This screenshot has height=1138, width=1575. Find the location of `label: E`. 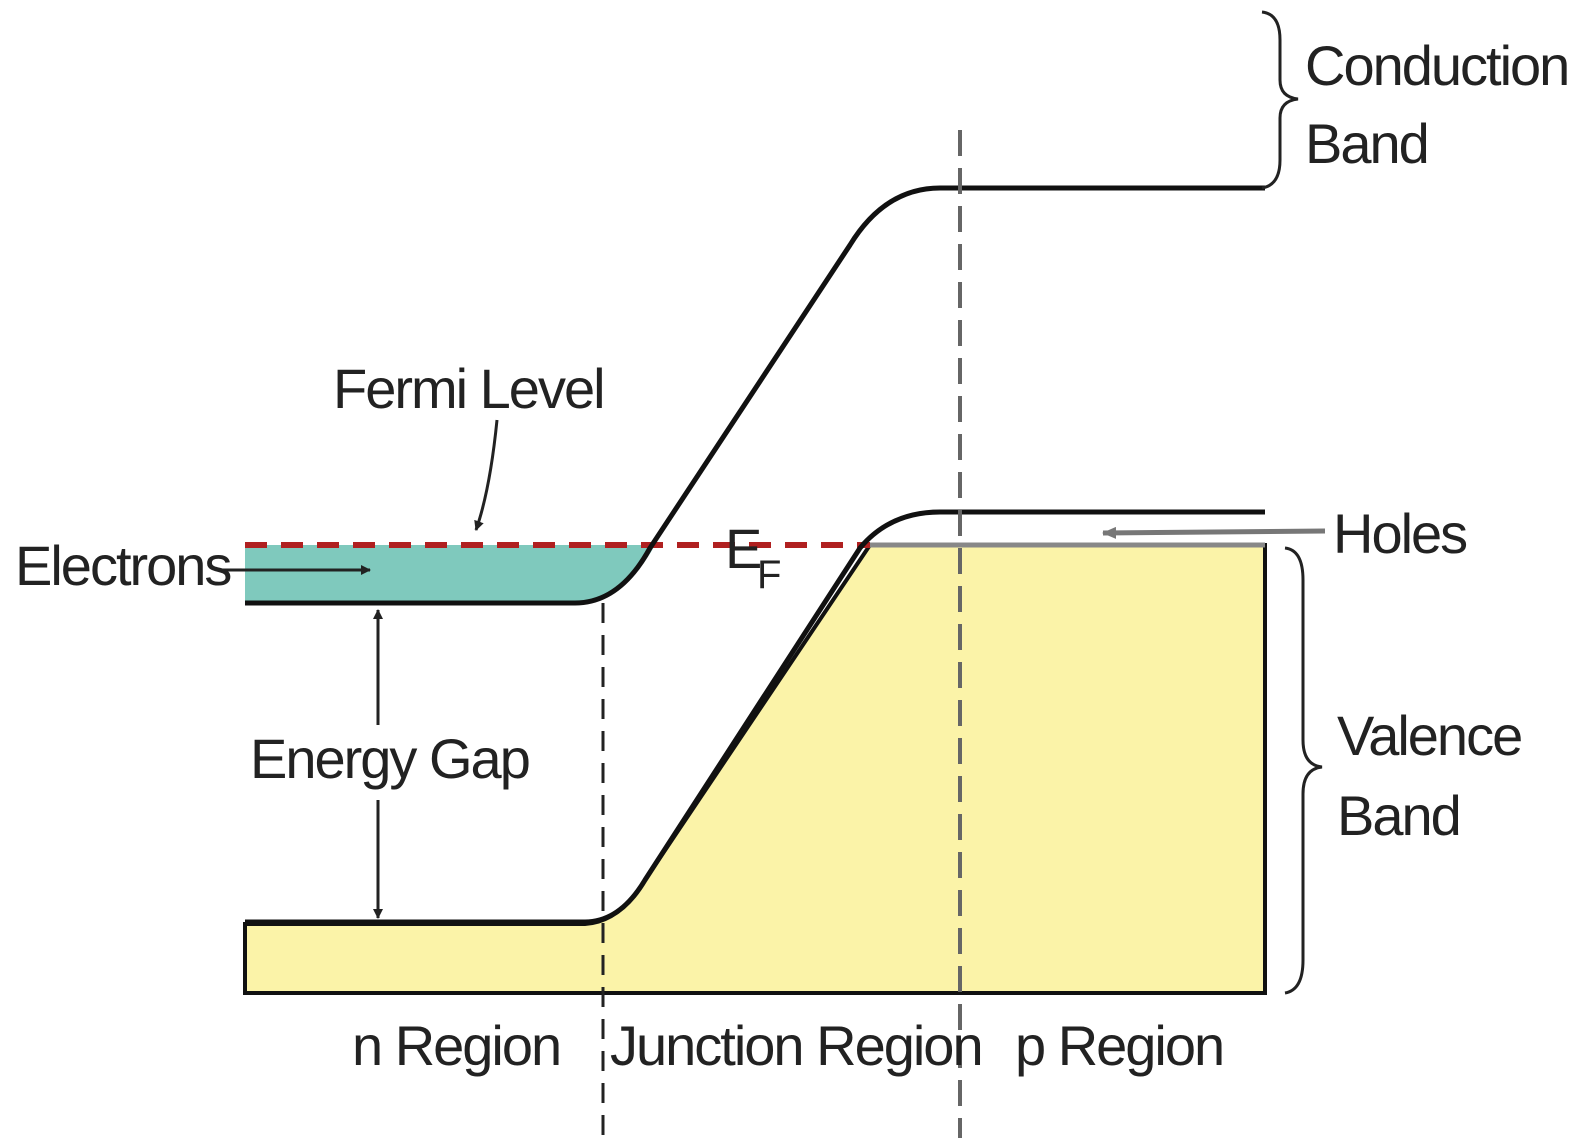

label: E is located at coordinates (742, 548).